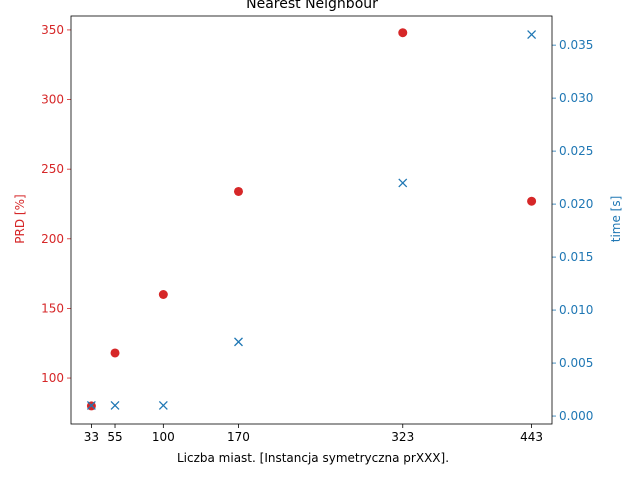 This screenshot has height=480, width=640. Describe the element at coordinates (52, 169) in the screenshot. I see `y-left-tick-label: 250` at that location.